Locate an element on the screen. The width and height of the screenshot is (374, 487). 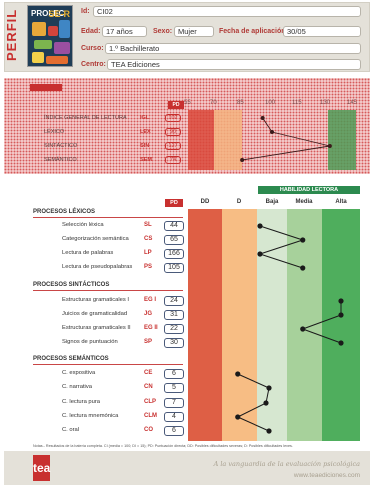
column-header-alta: Alta is located at coordinates (341, 202).